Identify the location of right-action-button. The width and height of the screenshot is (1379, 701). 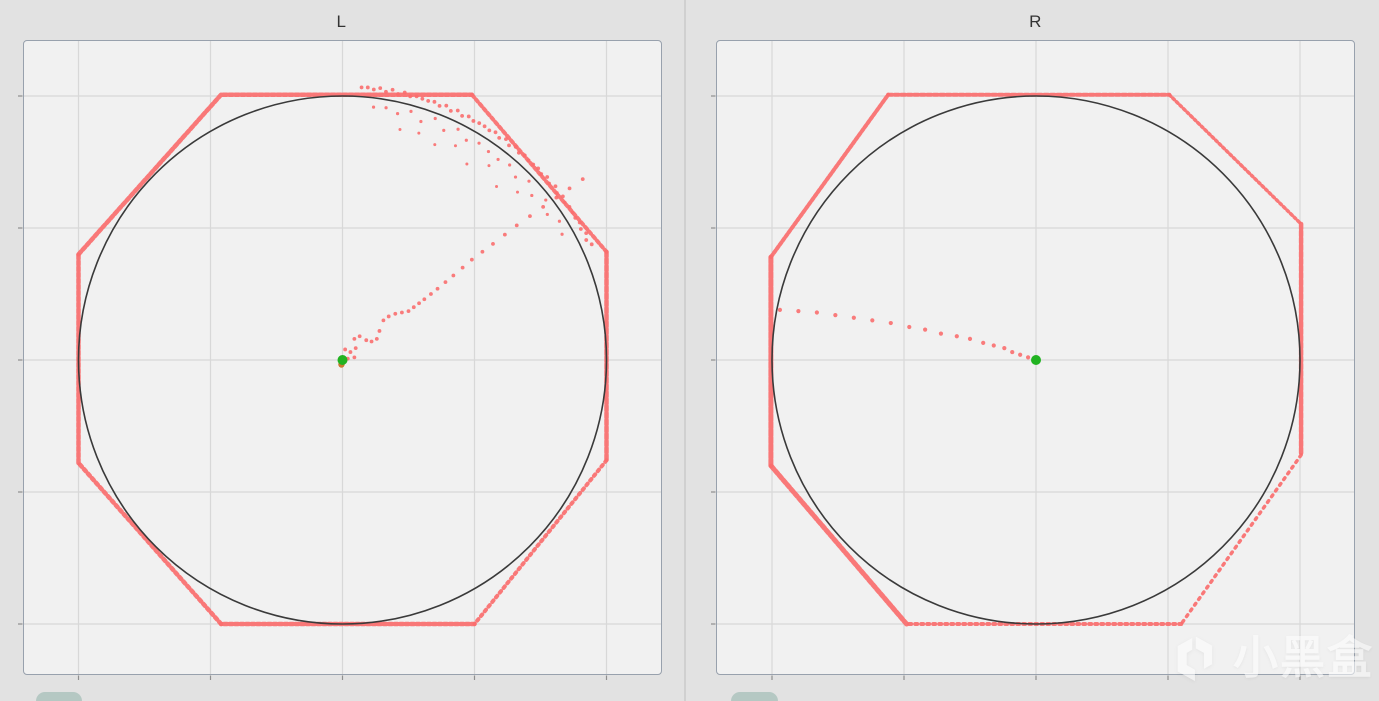
(754, 696).